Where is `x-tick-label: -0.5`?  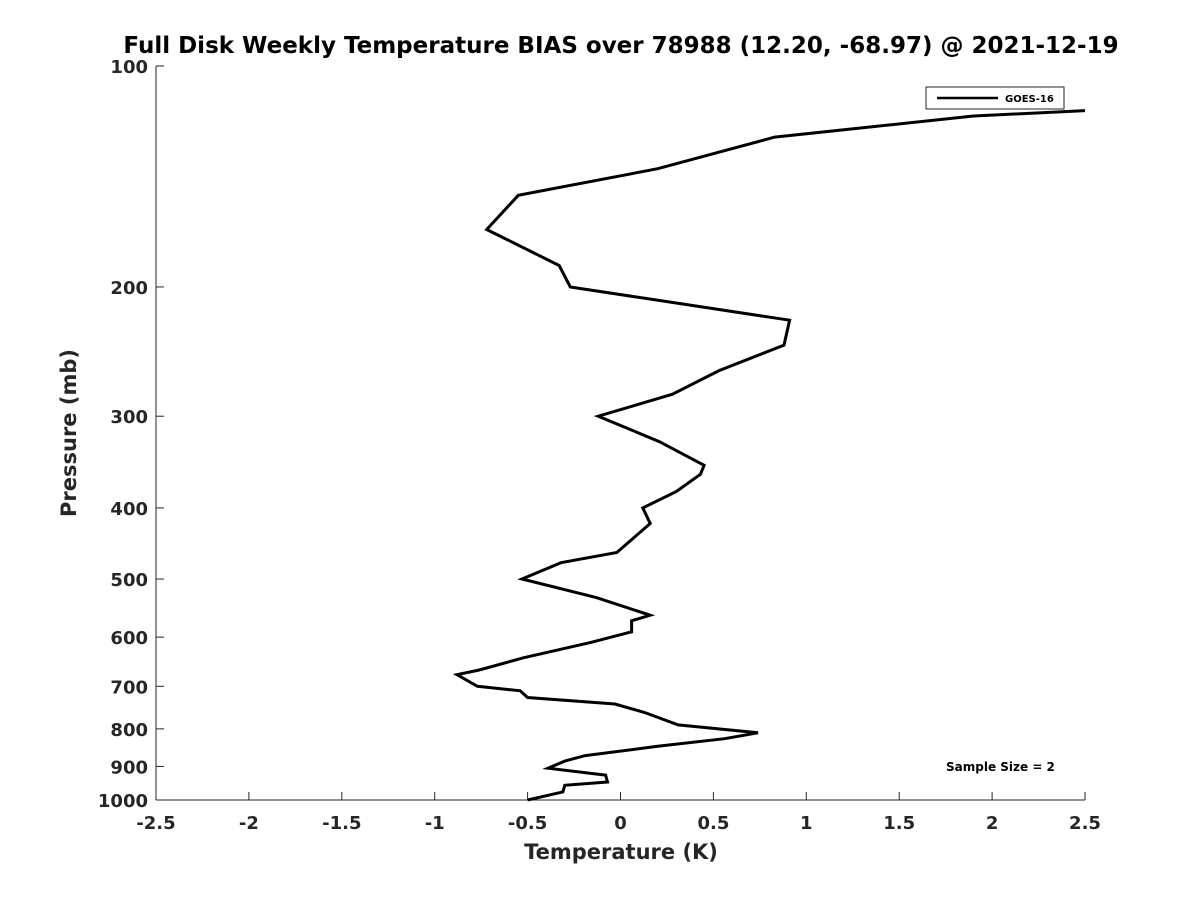
x-tick-label: -0.5 is located at coordinates (527, 823).